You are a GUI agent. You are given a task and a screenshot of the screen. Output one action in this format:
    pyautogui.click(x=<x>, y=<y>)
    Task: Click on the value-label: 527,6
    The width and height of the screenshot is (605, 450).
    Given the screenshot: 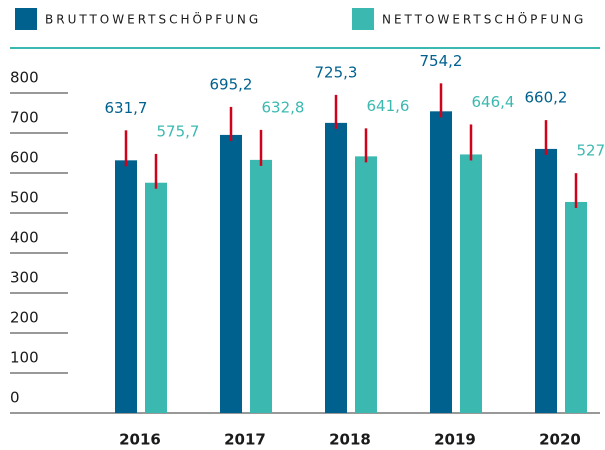 What is the action you would take?
    pyautogui.click(x=591, y=151)
    